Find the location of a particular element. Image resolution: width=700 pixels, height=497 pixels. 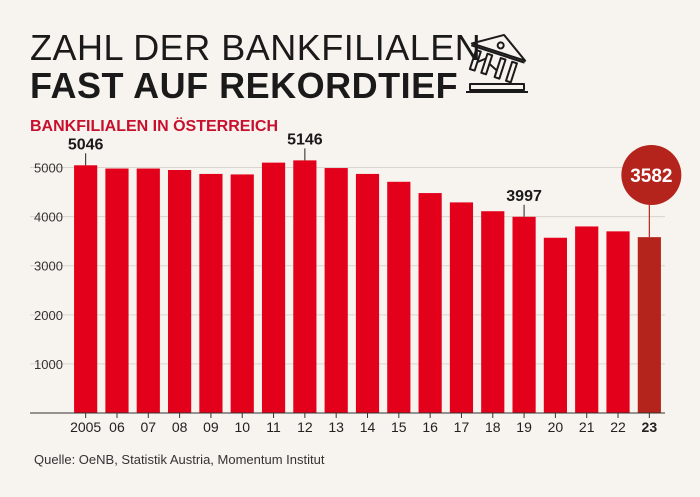

bar-highlight is located at coordinates (649, 325).